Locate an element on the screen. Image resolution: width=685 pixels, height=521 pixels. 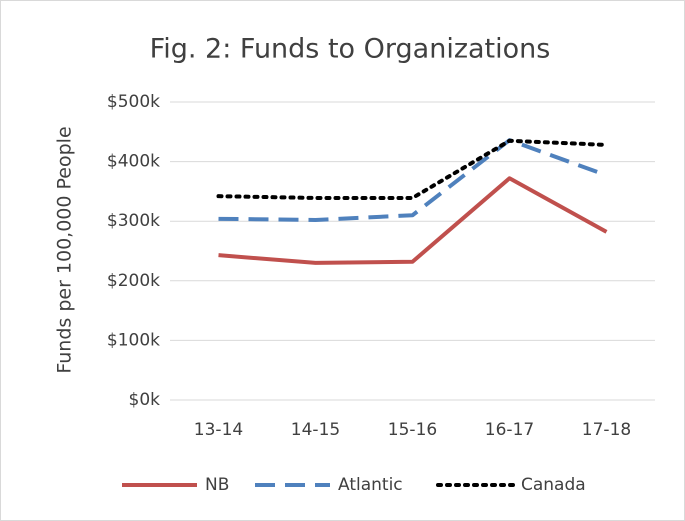
legend-label: Atlantic is located at coordinates (370, 485).